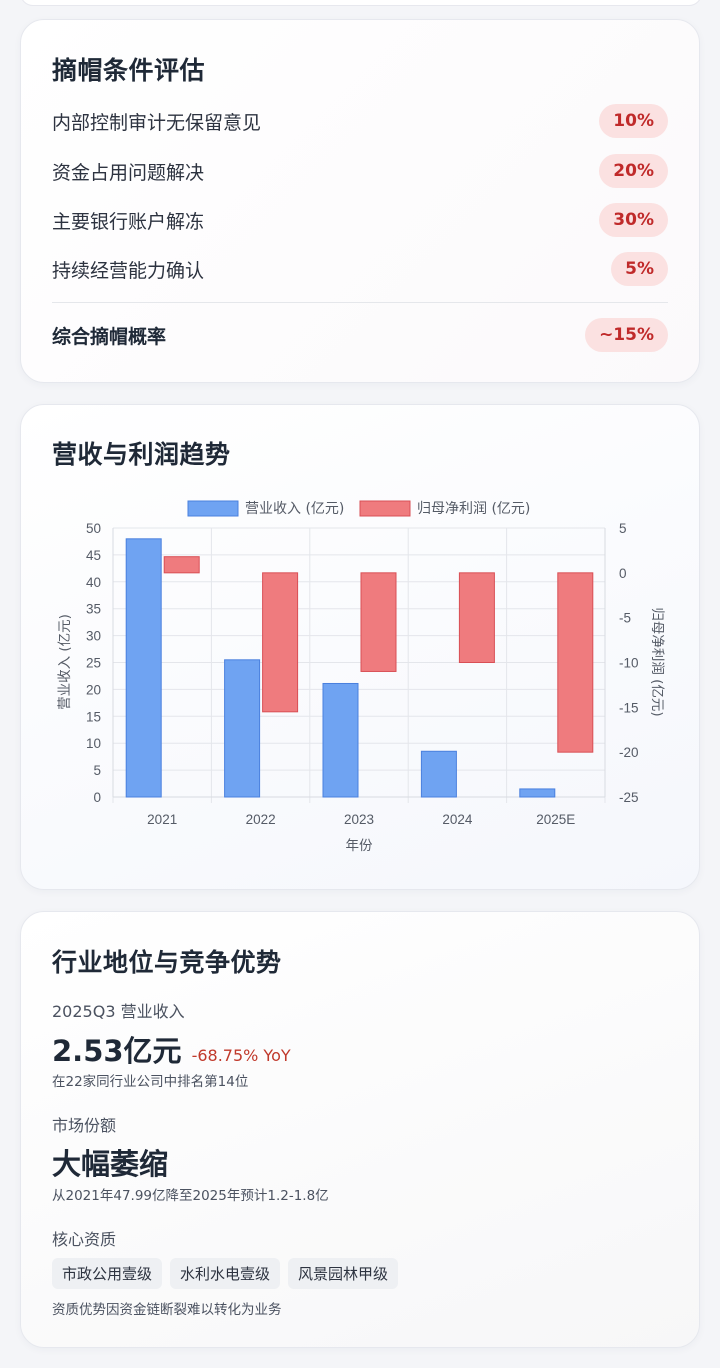 The height and width of the screenshot is (1368, 720). I want to click on qualifications-label: 核心资质, so click(84, 1239).